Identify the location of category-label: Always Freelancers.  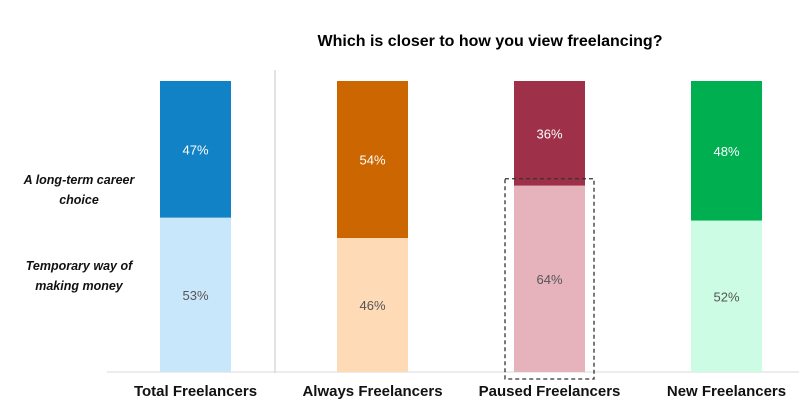
(372, 391).